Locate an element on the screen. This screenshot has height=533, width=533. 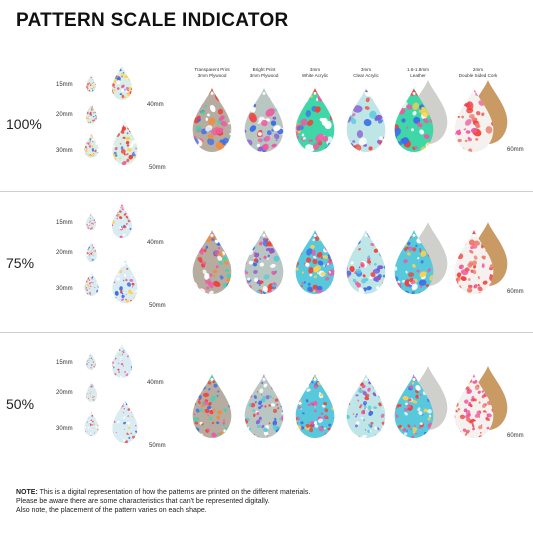
column-header: 2mm Double Sided Cork is located at coordinates (478, 72).